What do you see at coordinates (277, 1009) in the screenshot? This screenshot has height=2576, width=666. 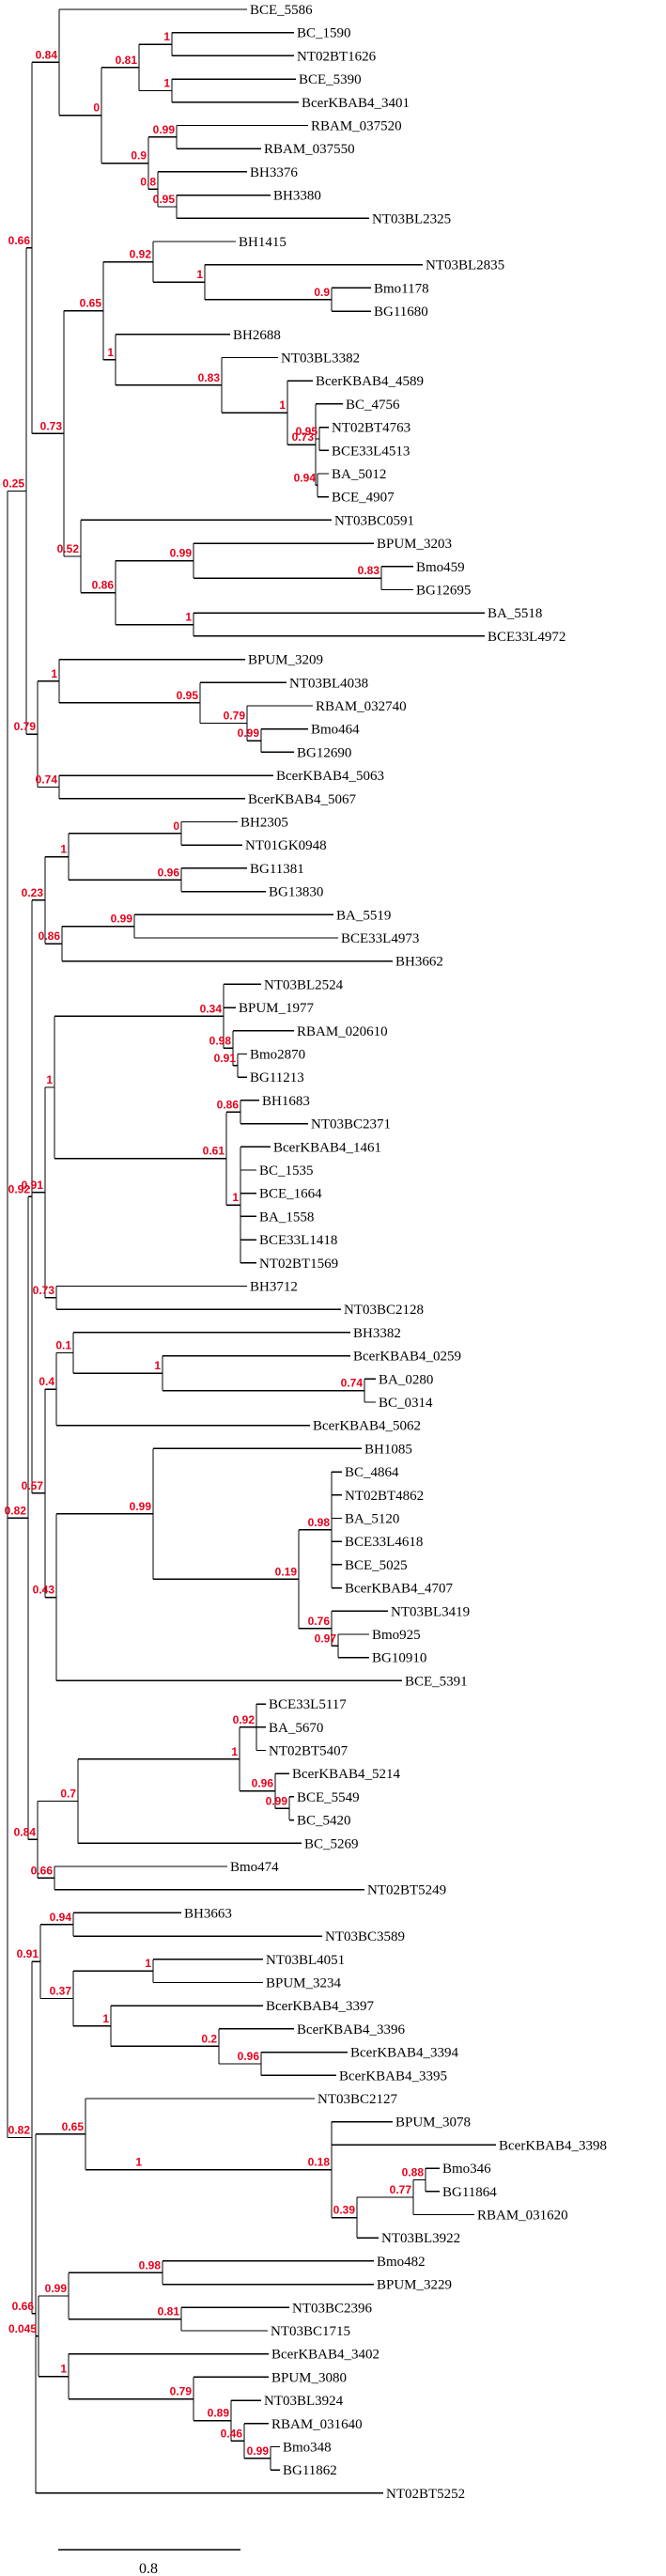 I see `tip-label: BPUM_1977` at bounding box center [277, 1009].